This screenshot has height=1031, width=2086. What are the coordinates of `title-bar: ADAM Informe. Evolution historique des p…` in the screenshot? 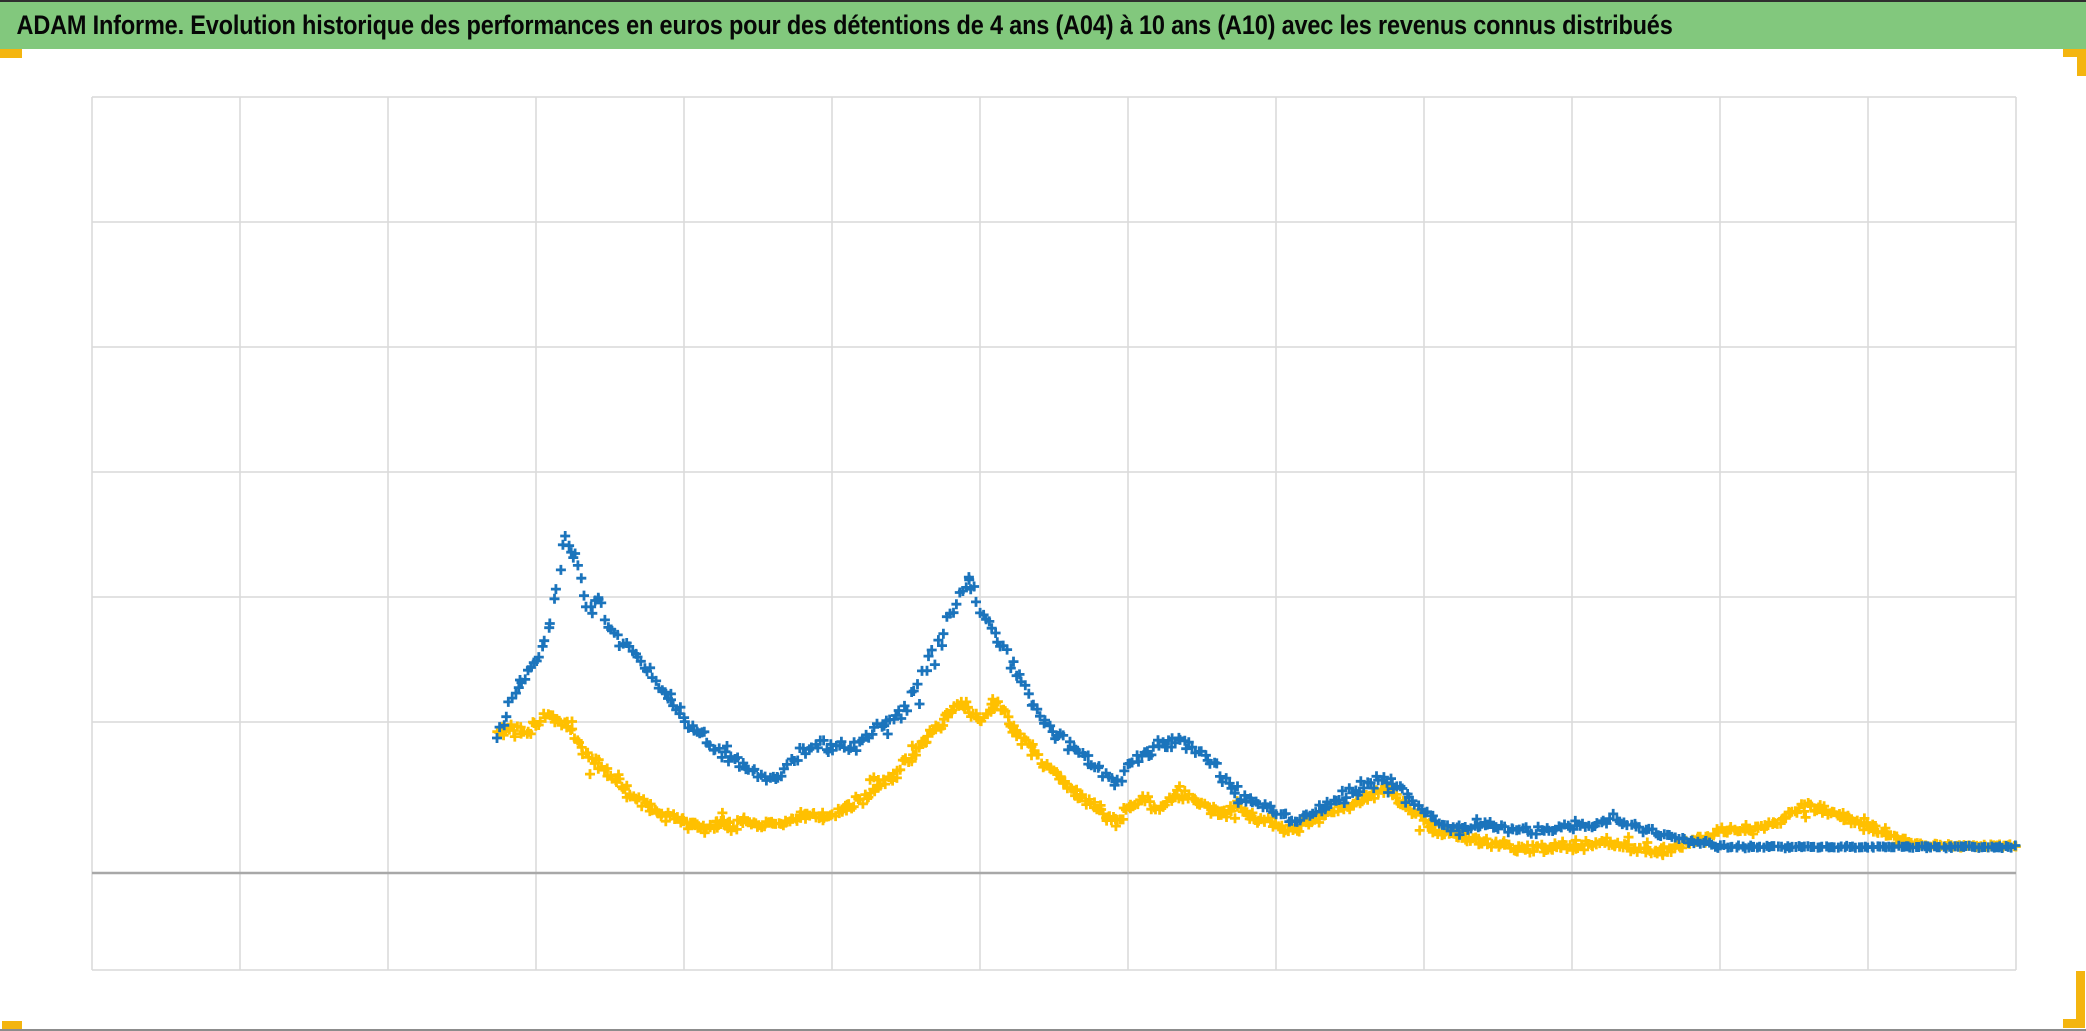 It's located at (1043, 24).